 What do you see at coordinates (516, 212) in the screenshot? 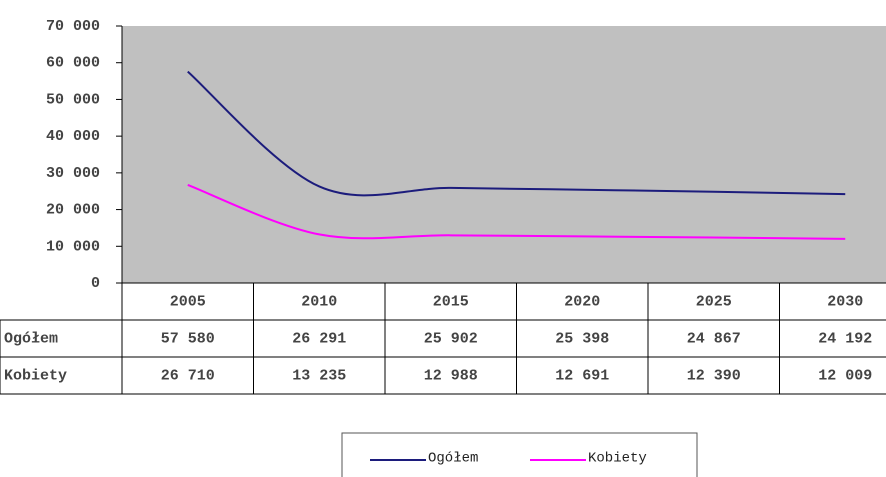
I see `series-line` at bounding box center [516, 212].